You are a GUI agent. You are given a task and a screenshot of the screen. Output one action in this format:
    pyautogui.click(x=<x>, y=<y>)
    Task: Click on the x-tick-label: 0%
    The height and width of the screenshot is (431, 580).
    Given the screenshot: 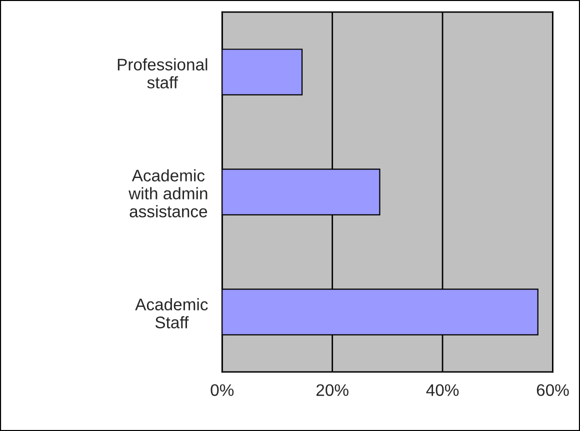 What is the action you would take?
    pyautogui.click(x=222, y=390)
    